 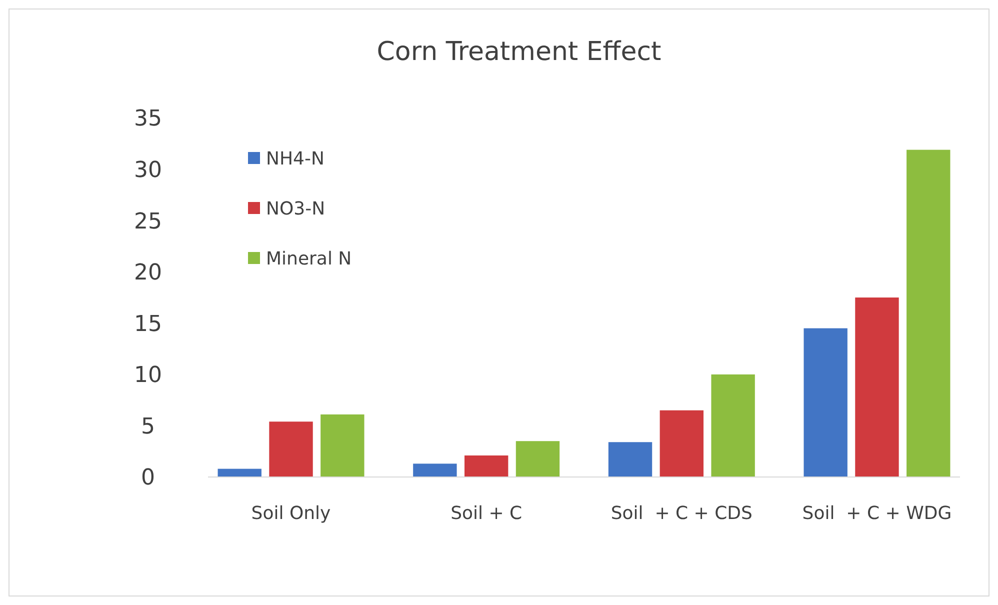 I want to click on y-tick-label: 10, so click(x=148, y=375).